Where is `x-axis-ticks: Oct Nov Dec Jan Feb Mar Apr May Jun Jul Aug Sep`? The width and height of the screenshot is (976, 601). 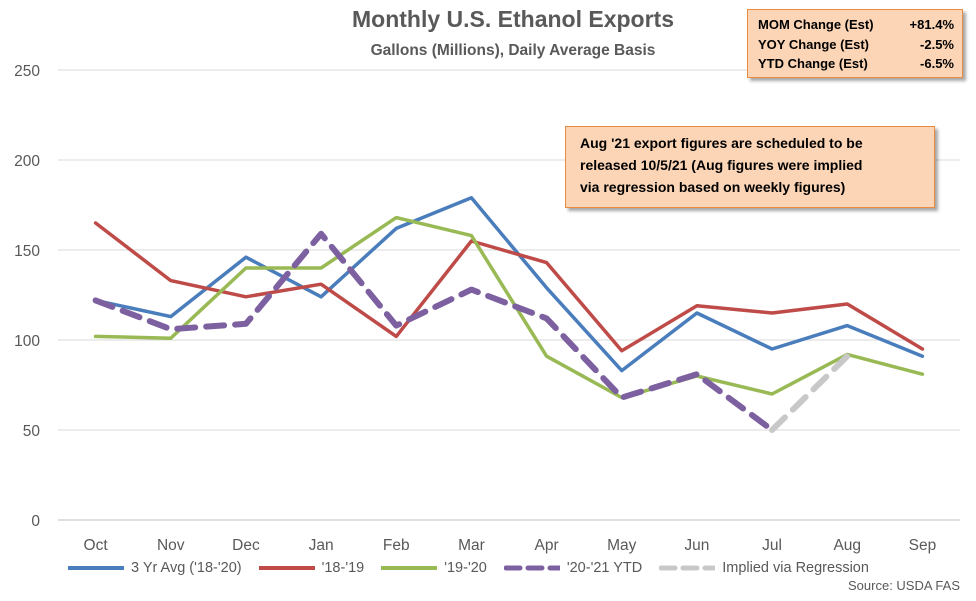 x-axis-ticks: Oct Nov Dec Jan Feb Mar Apr May Jun Jul Aug Sep is located at coordinates (510, 545).